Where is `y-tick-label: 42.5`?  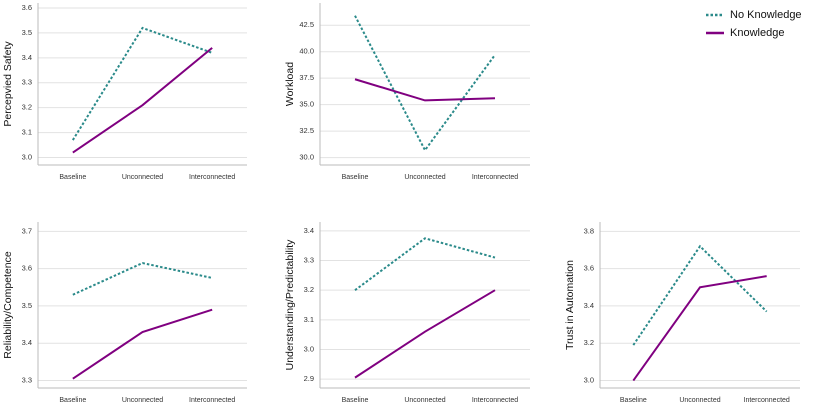 y-tick-label: 42.5 is located at coordinates (306, 24).